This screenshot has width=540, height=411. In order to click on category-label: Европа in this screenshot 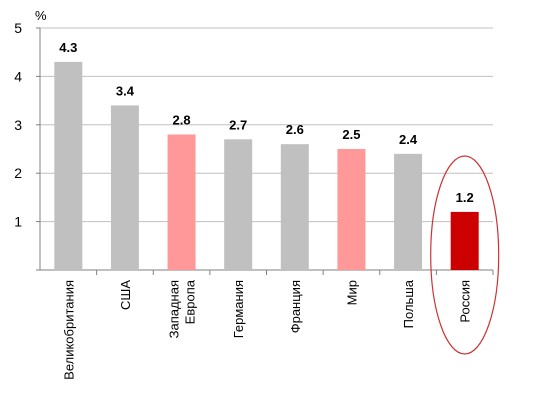, I will do `click(190, 301)`.